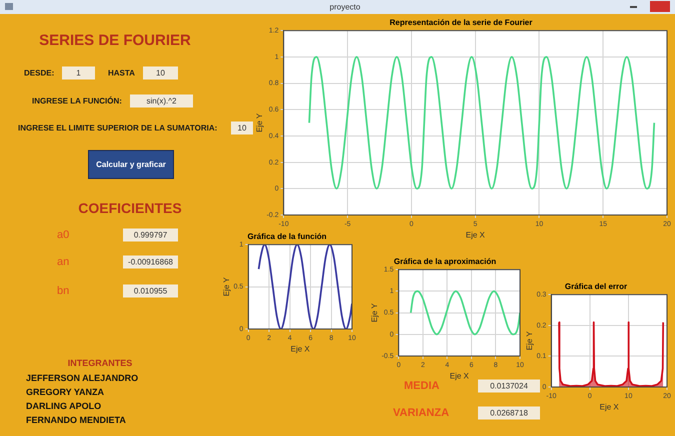 This screenshot has width=675, height=436. Describe the element at coordinates (287, 237) in the screenshot. I see `chart-title: Gráfica de la función` at that location.